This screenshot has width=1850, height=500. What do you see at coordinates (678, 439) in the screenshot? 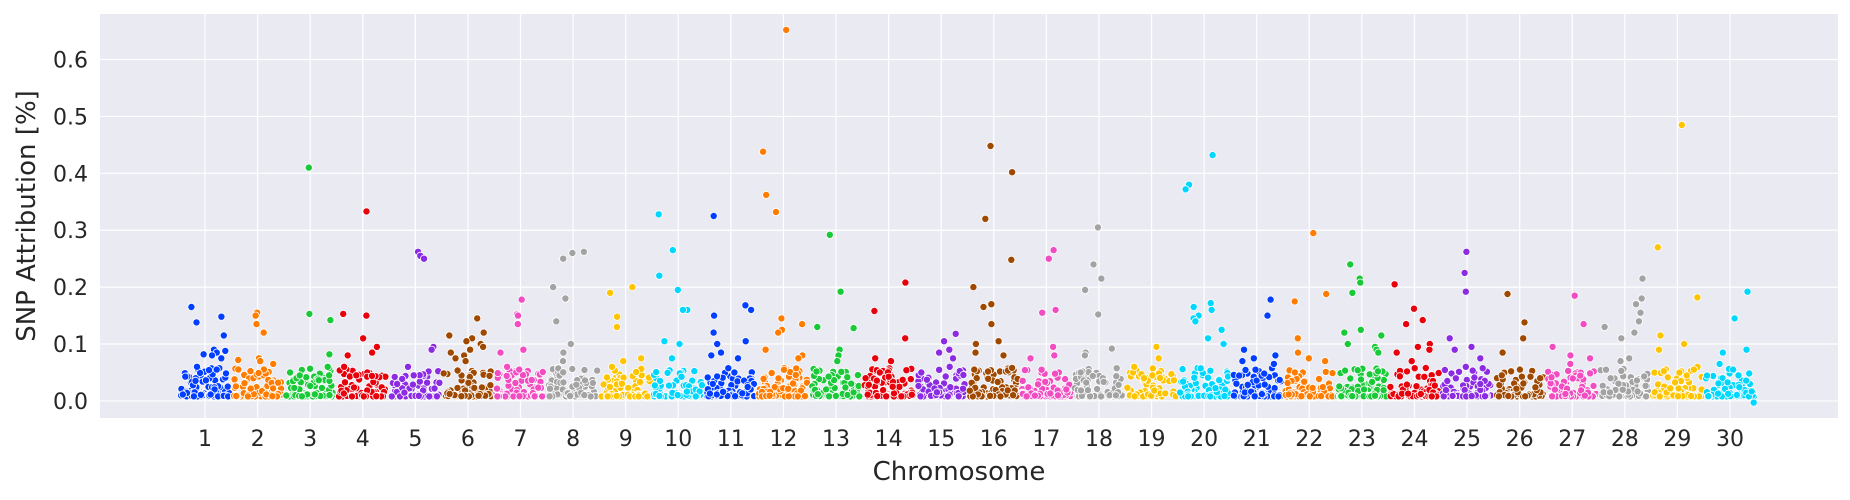
I see `x-tick-label: 10` at bounding box center [678, 439].